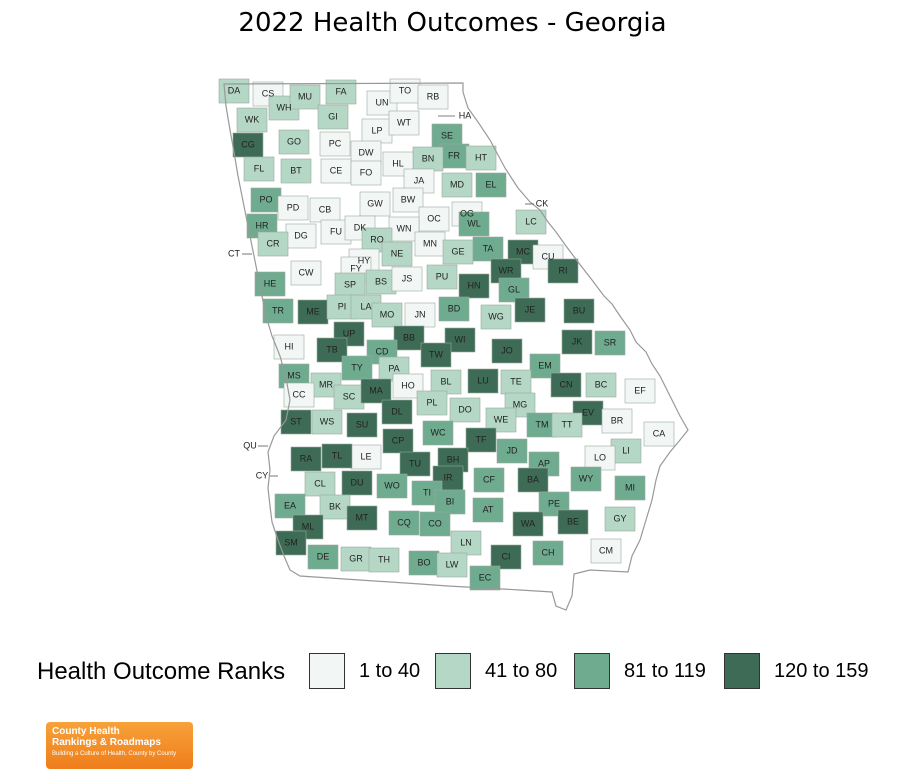 The image size is (905, 779). What do you see at coordinates (554, 503) in the screenshot?
I see `county-label-pe: PE` at bounding box center [554, 503].